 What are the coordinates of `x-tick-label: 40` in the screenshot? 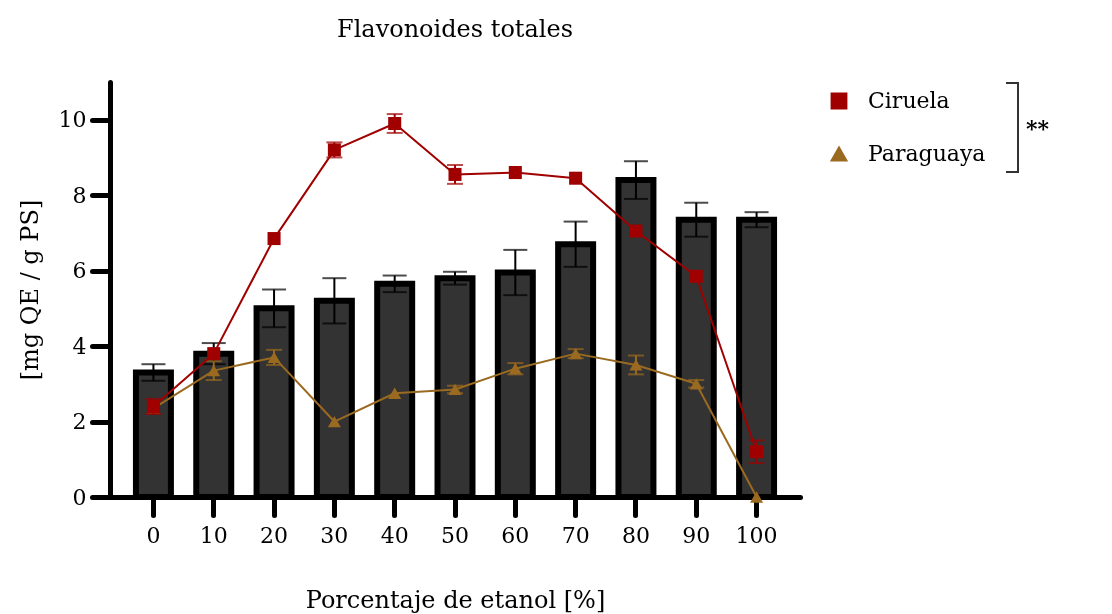 It's located at (394, 535).